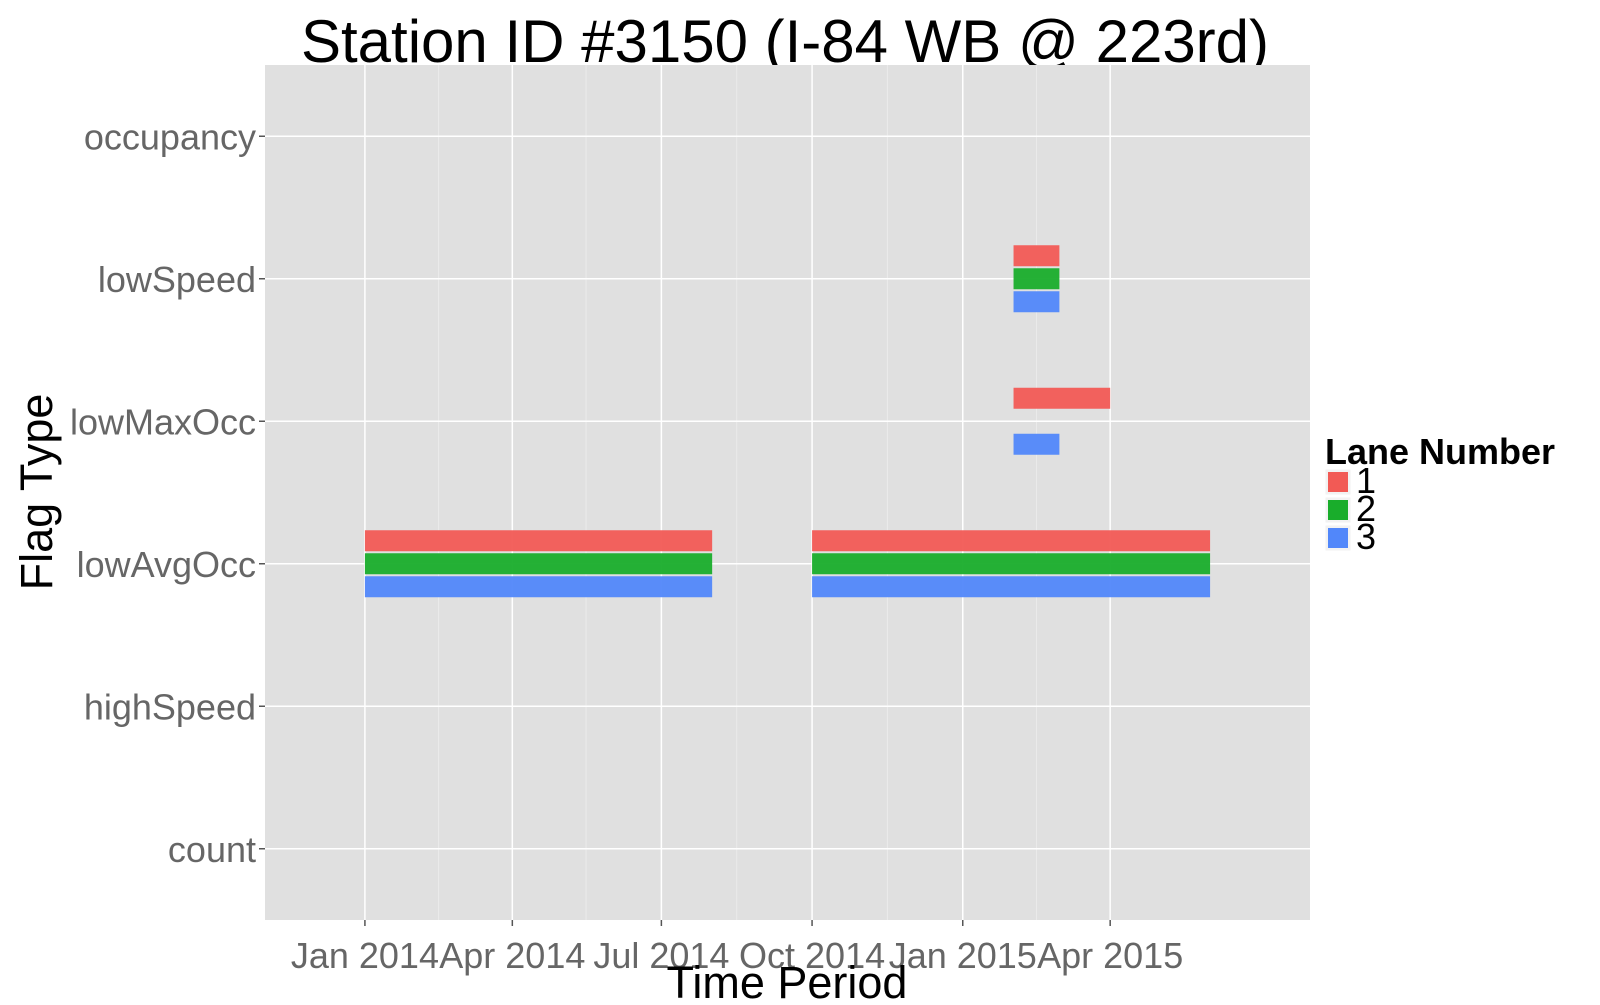  What do you see at coordinates (661, 955) in the screenshot?
I see `x-tick-label: Jul 2014` at bounding box center [661, 955].